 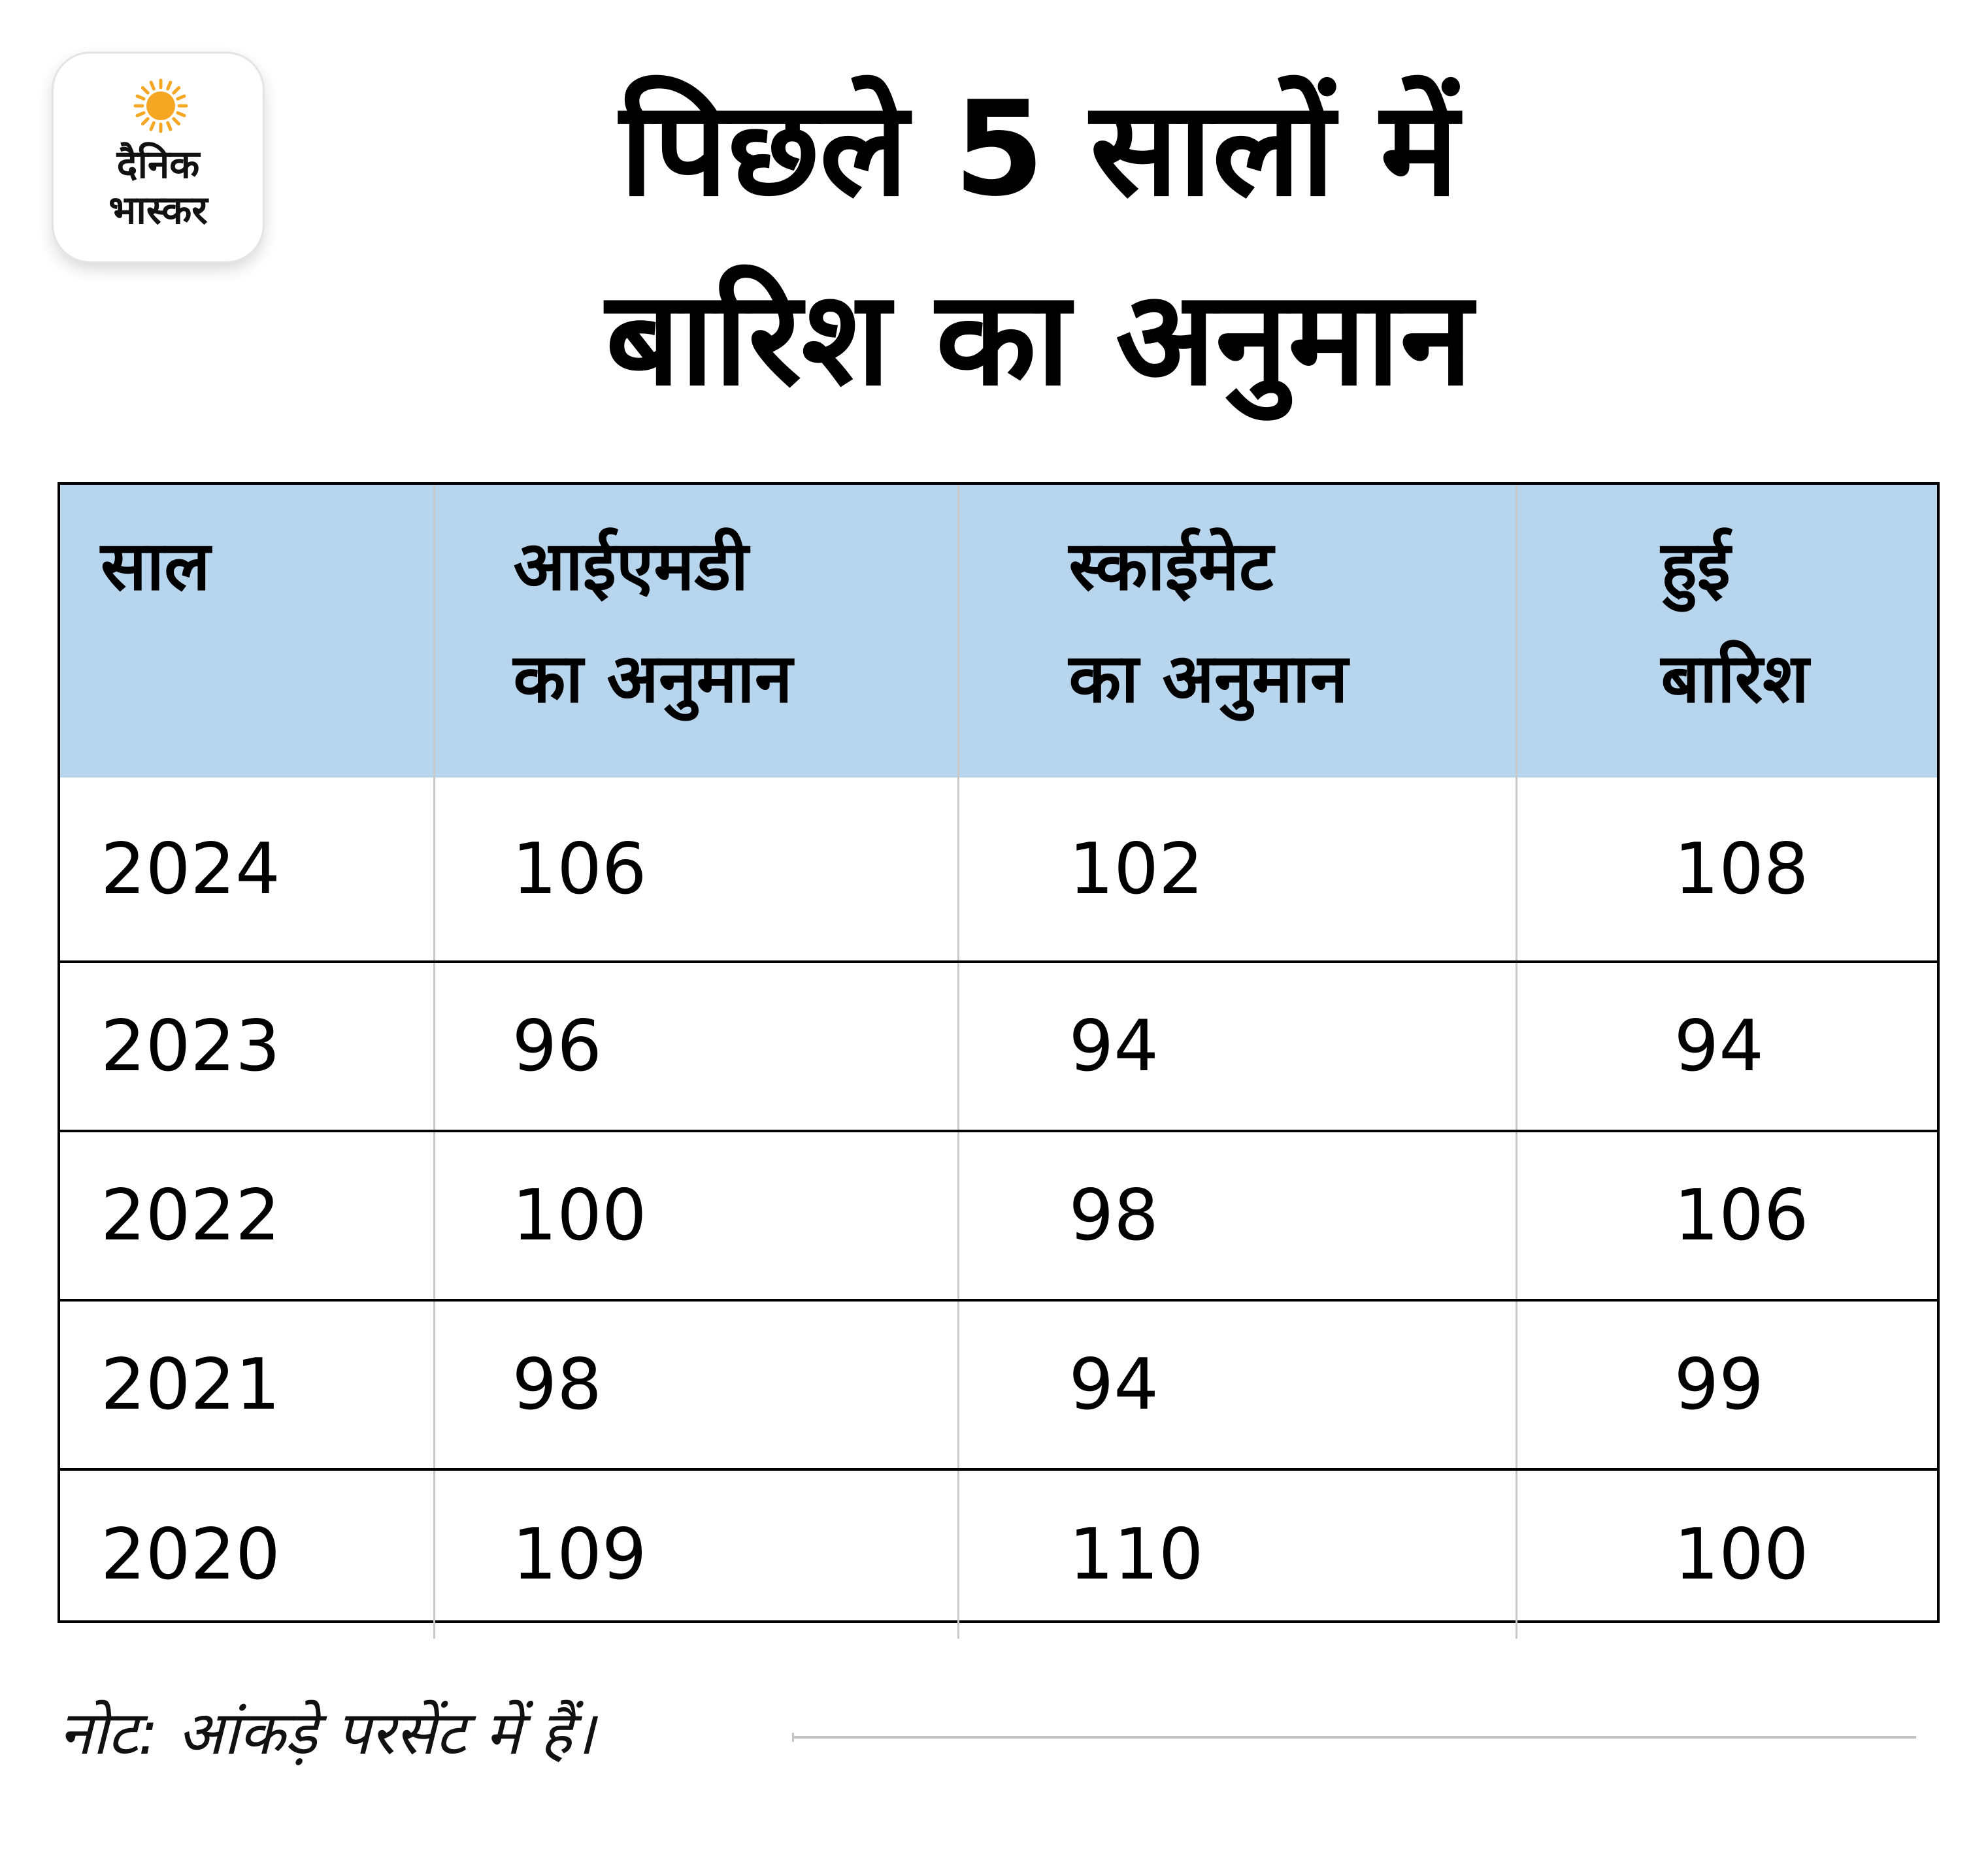 I want to click on header-line: हुई, so click(x=1696, y=566).